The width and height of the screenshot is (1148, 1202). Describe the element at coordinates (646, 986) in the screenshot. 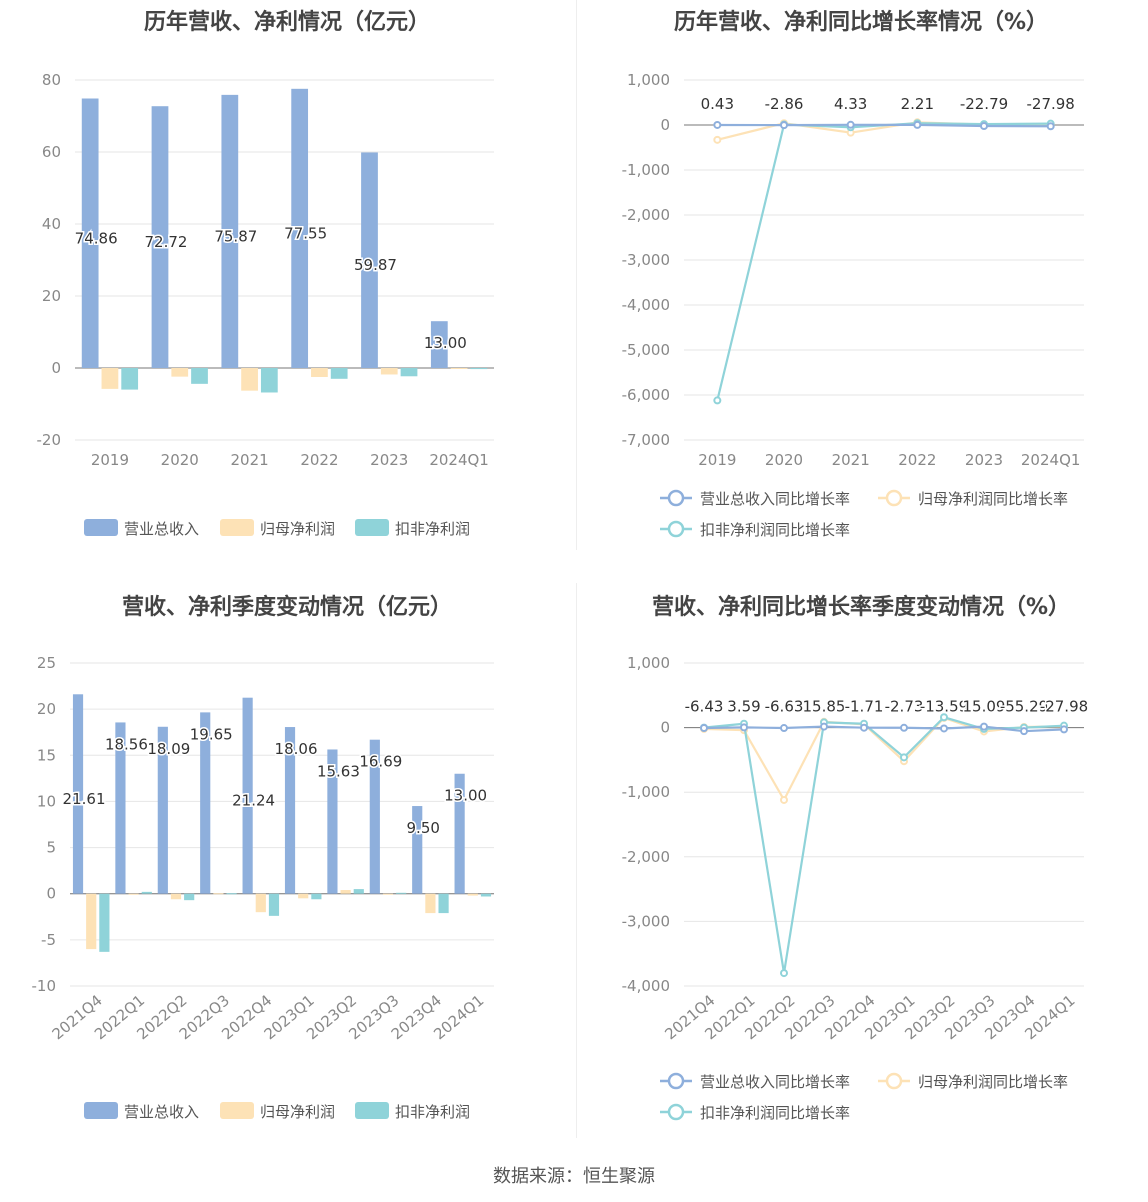

I see `y-tick-label: -4,000` at that location.